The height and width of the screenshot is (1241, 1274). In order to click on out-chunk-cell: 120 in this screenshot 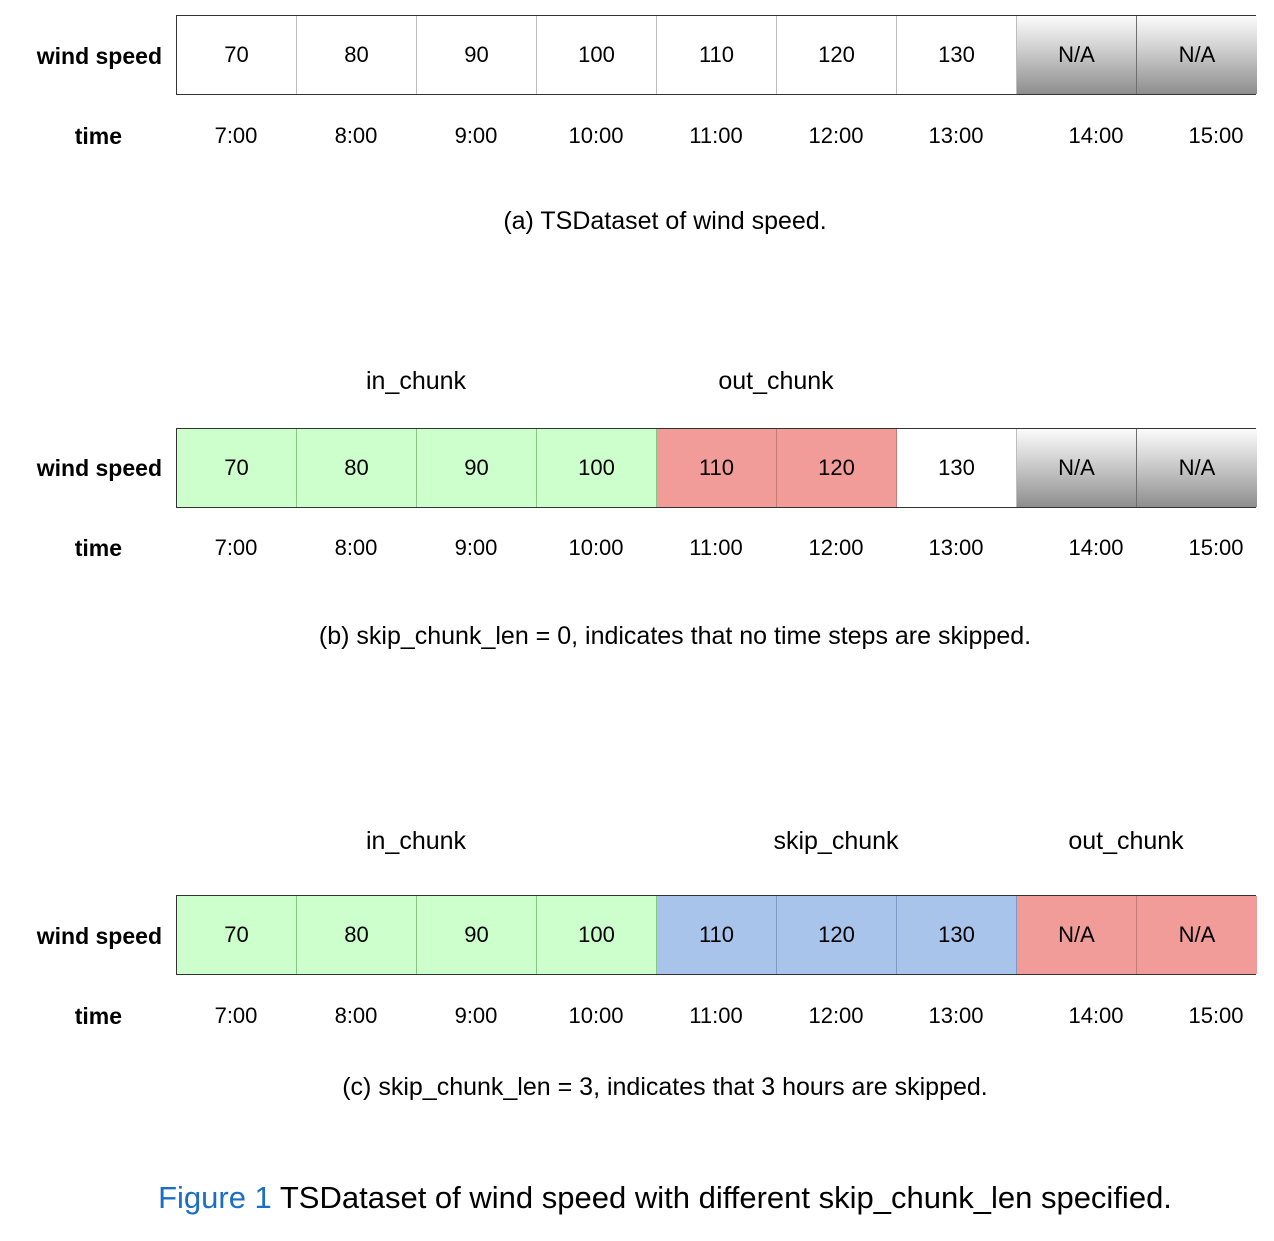, I will do `click(837, 468)`.